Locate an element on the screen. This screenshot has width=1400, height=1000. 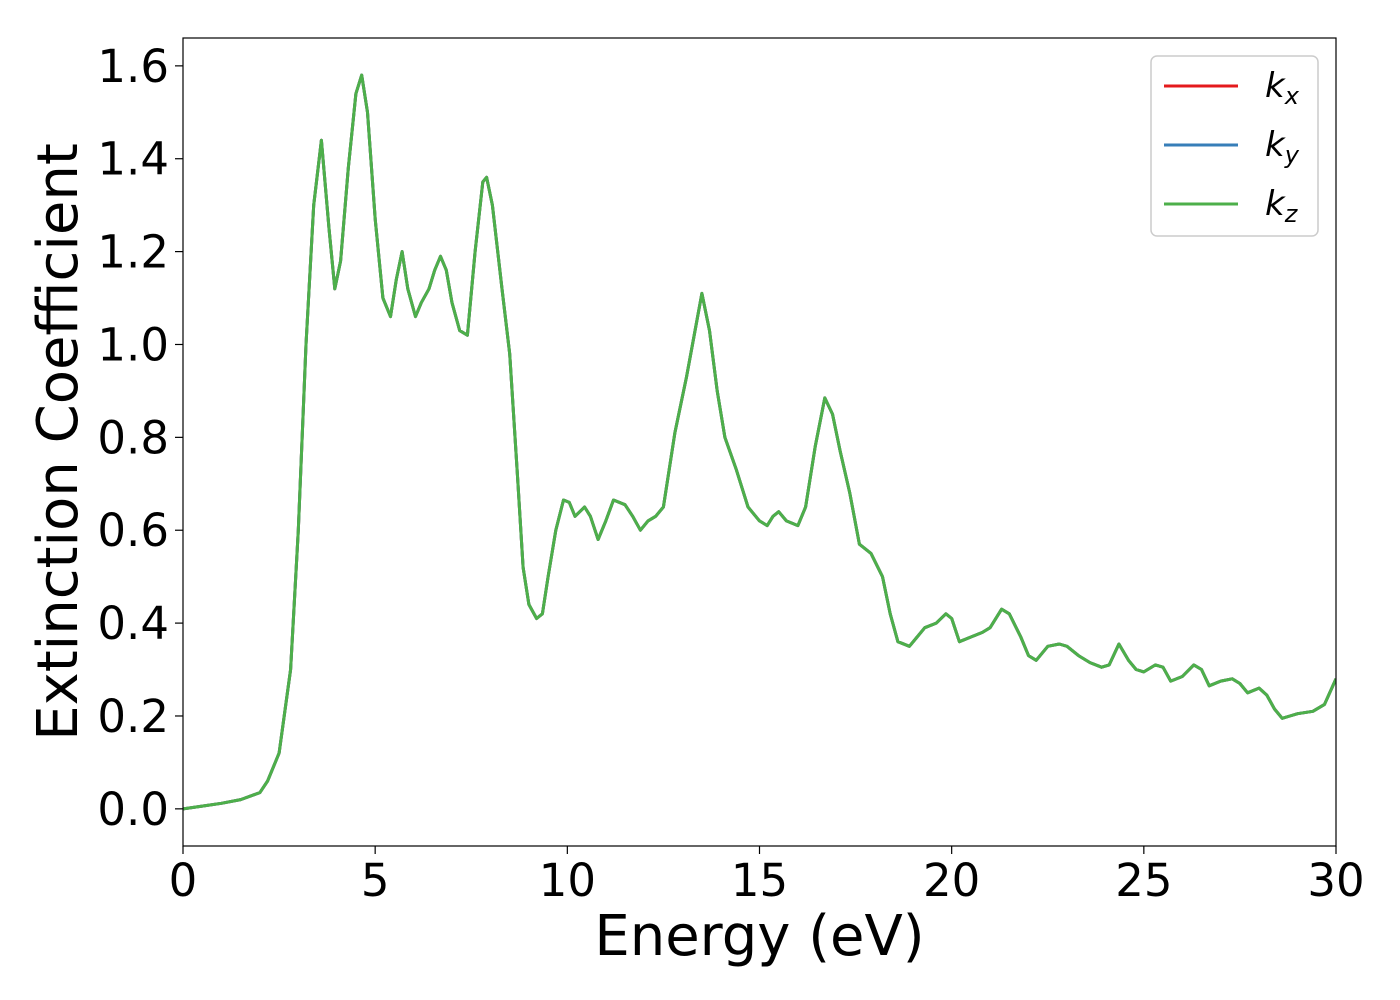
y-tick-label: 0.2 is located at coordinates (133, 716).